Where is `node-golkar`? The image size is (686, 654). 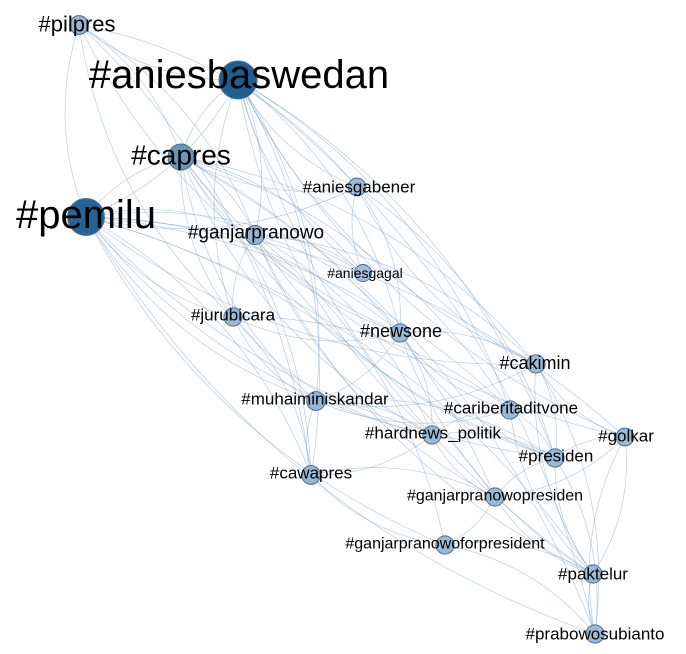 node-golkar is located at coordinates (625, 437).